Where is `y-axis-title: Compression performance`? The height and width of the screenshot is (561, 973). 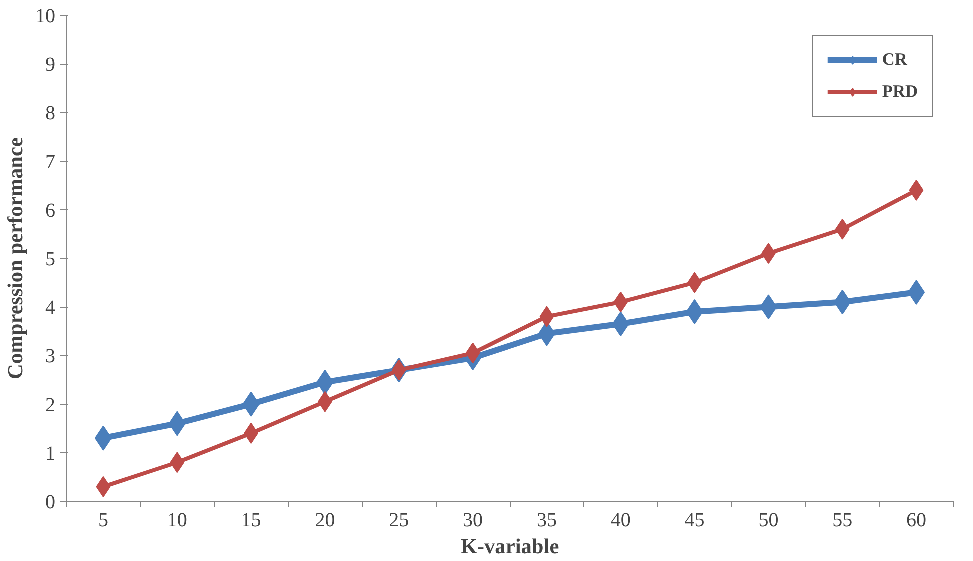
y-axis-title: Compression performance is located at coordinates (16, 259).